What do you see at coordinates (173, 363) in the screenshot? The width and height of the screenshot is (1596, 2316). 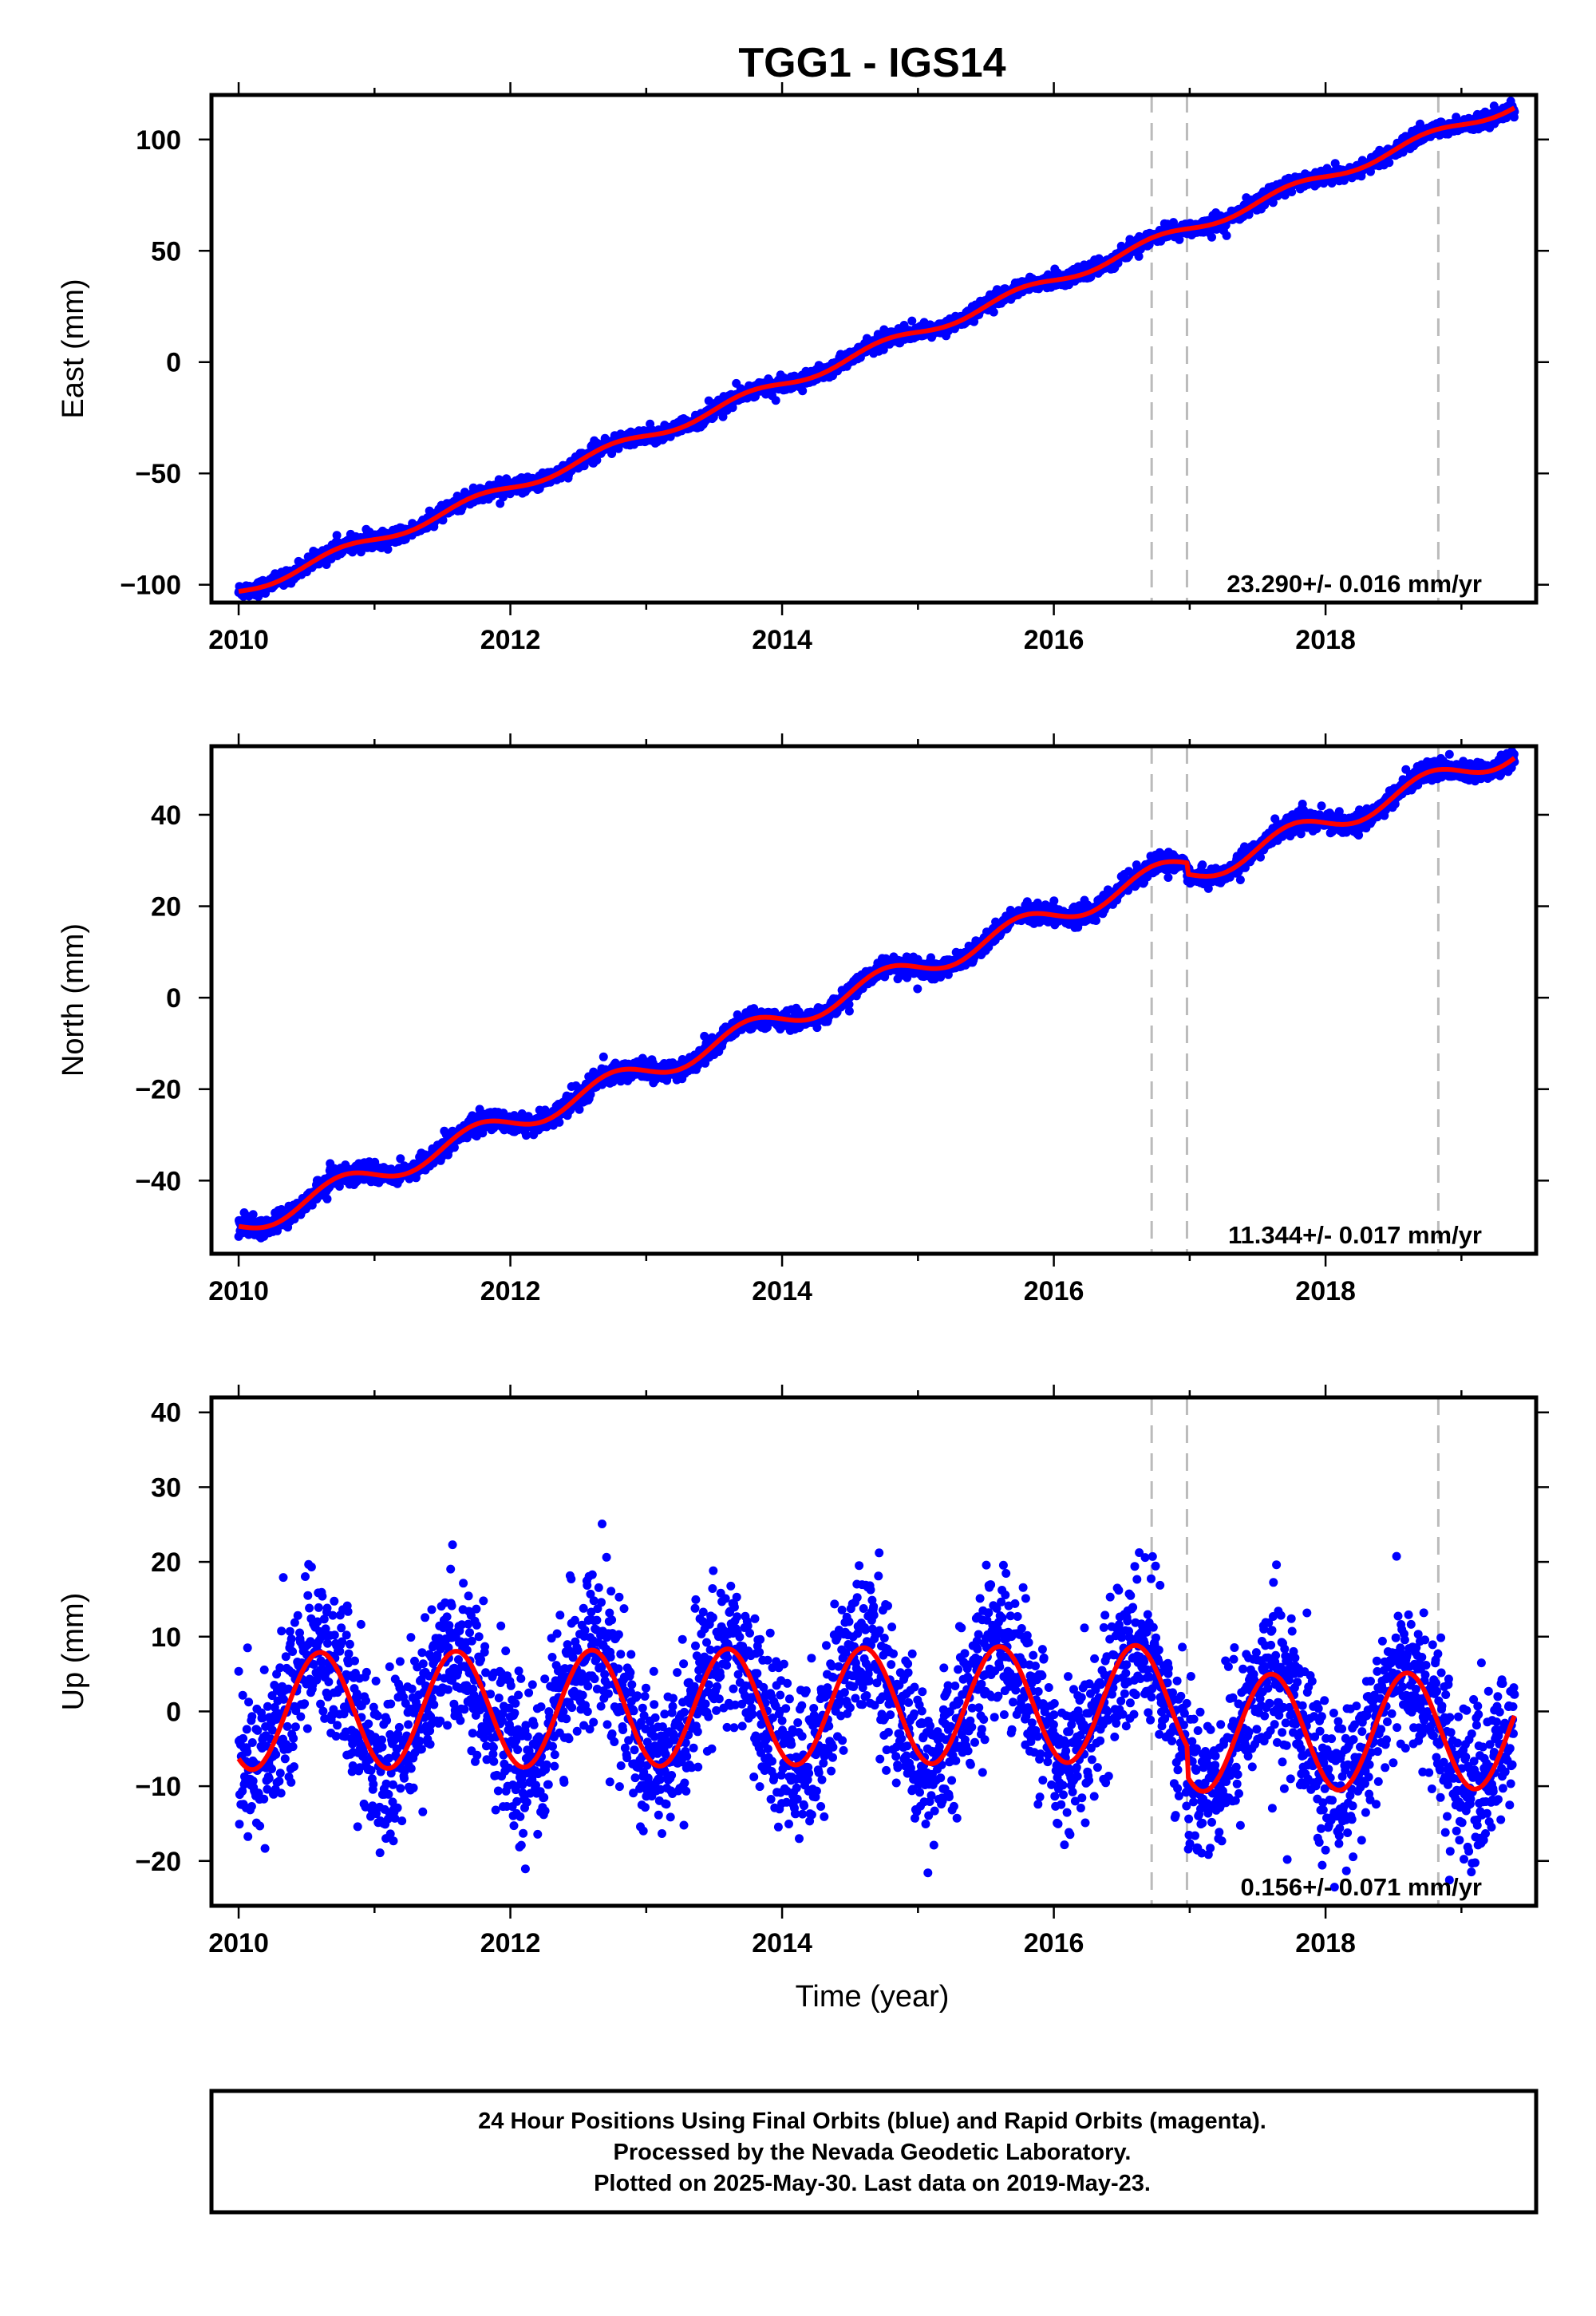 I see `y-tick-label: 0` at bounding box center [173, 363].